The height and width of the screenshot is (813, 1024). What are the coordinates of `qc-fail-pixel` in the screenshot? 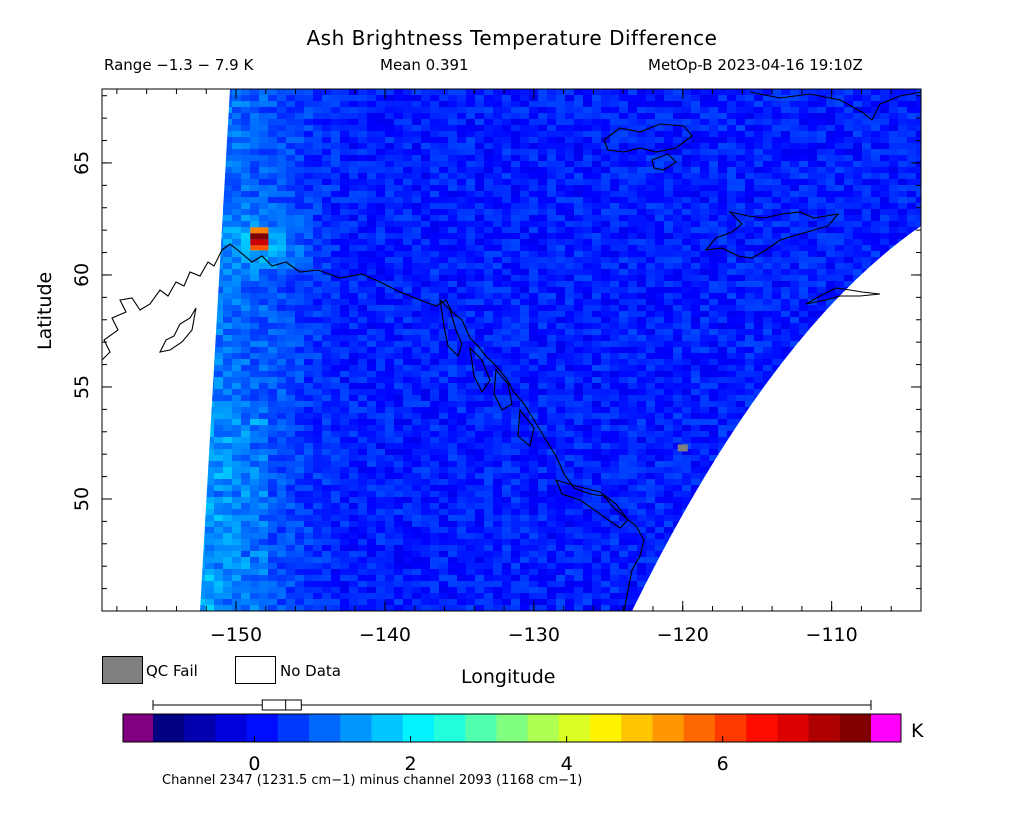 It's located at (682, 448).